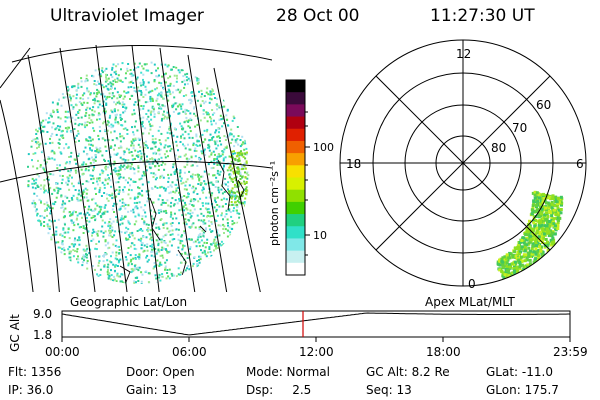 The width and height of the screenshot is (600, 400). I want to click on mlat-label-80: 80, so click(499, 148).